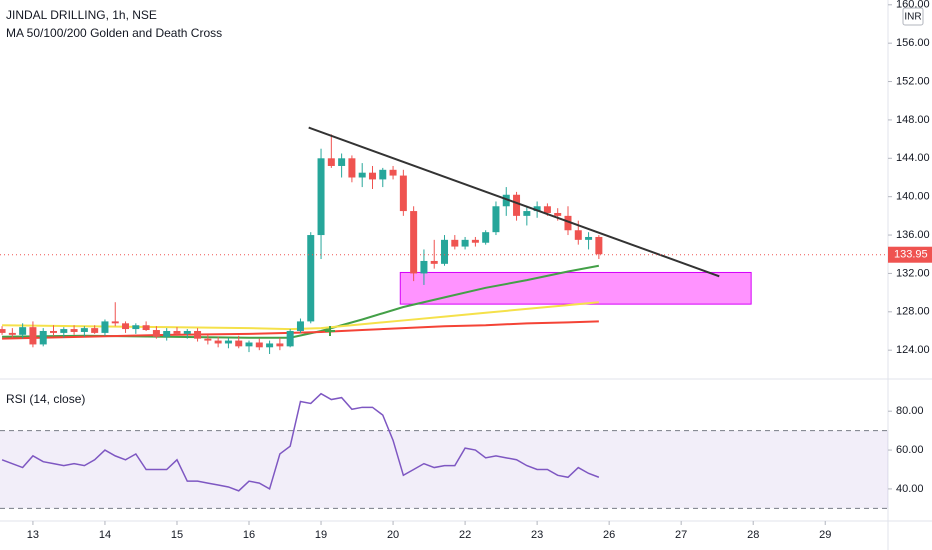 Image resolution: width=932 pixels, height=550 pixels. Describe the element at coordinates (913, 120) in the screenshot. I see `y-tick-label: 148.00` at that location.